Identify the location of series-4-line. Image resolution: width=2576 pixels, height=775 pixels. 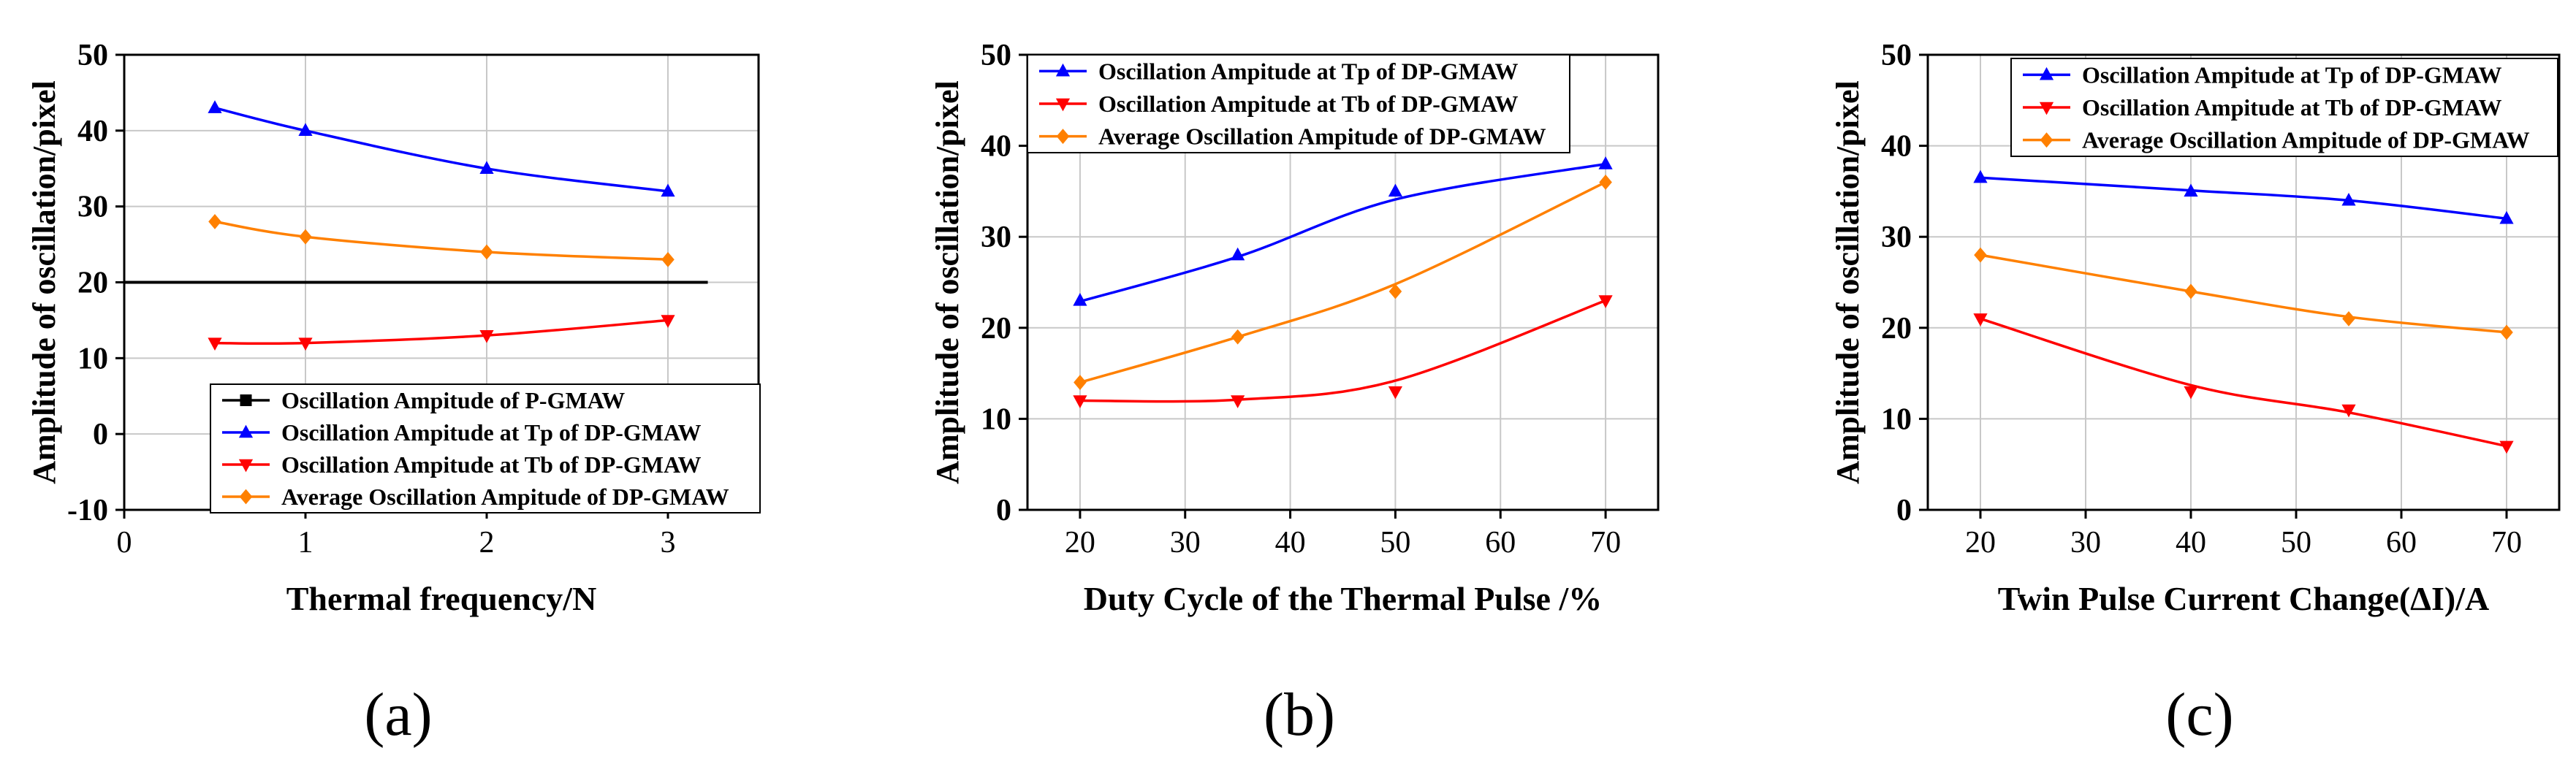
(441, 240).